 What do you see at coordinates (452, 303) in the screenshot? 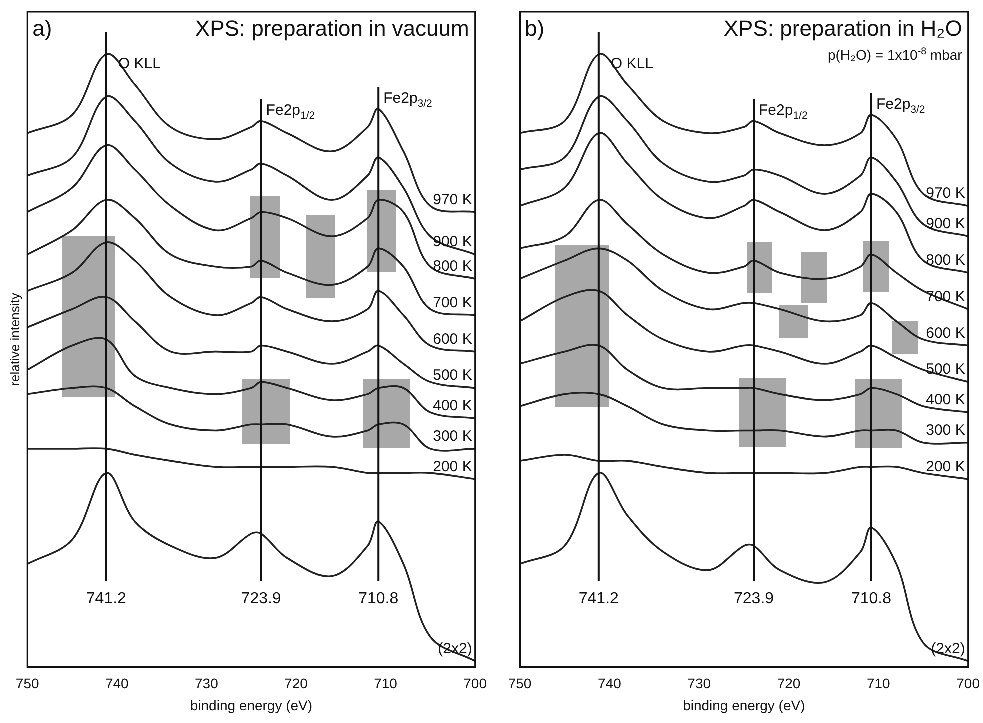
I see `series-label: 700 K` at bounding box center [452, 303].